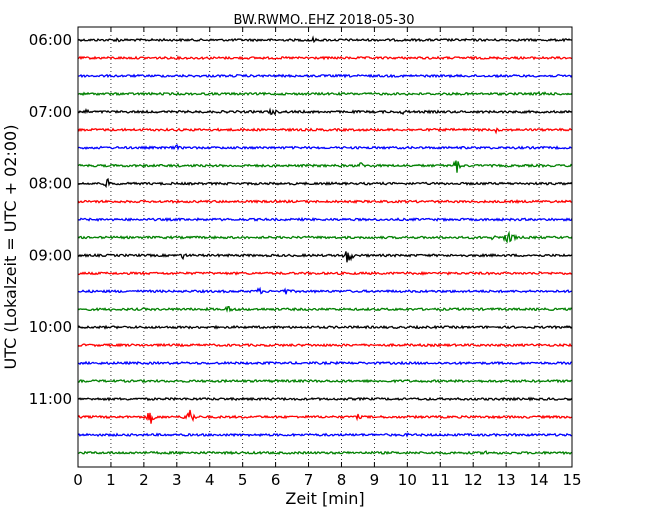  Describe the element at coordinates (111, 480) in the screenshot. I see `x-tick-label: 1` at that location.